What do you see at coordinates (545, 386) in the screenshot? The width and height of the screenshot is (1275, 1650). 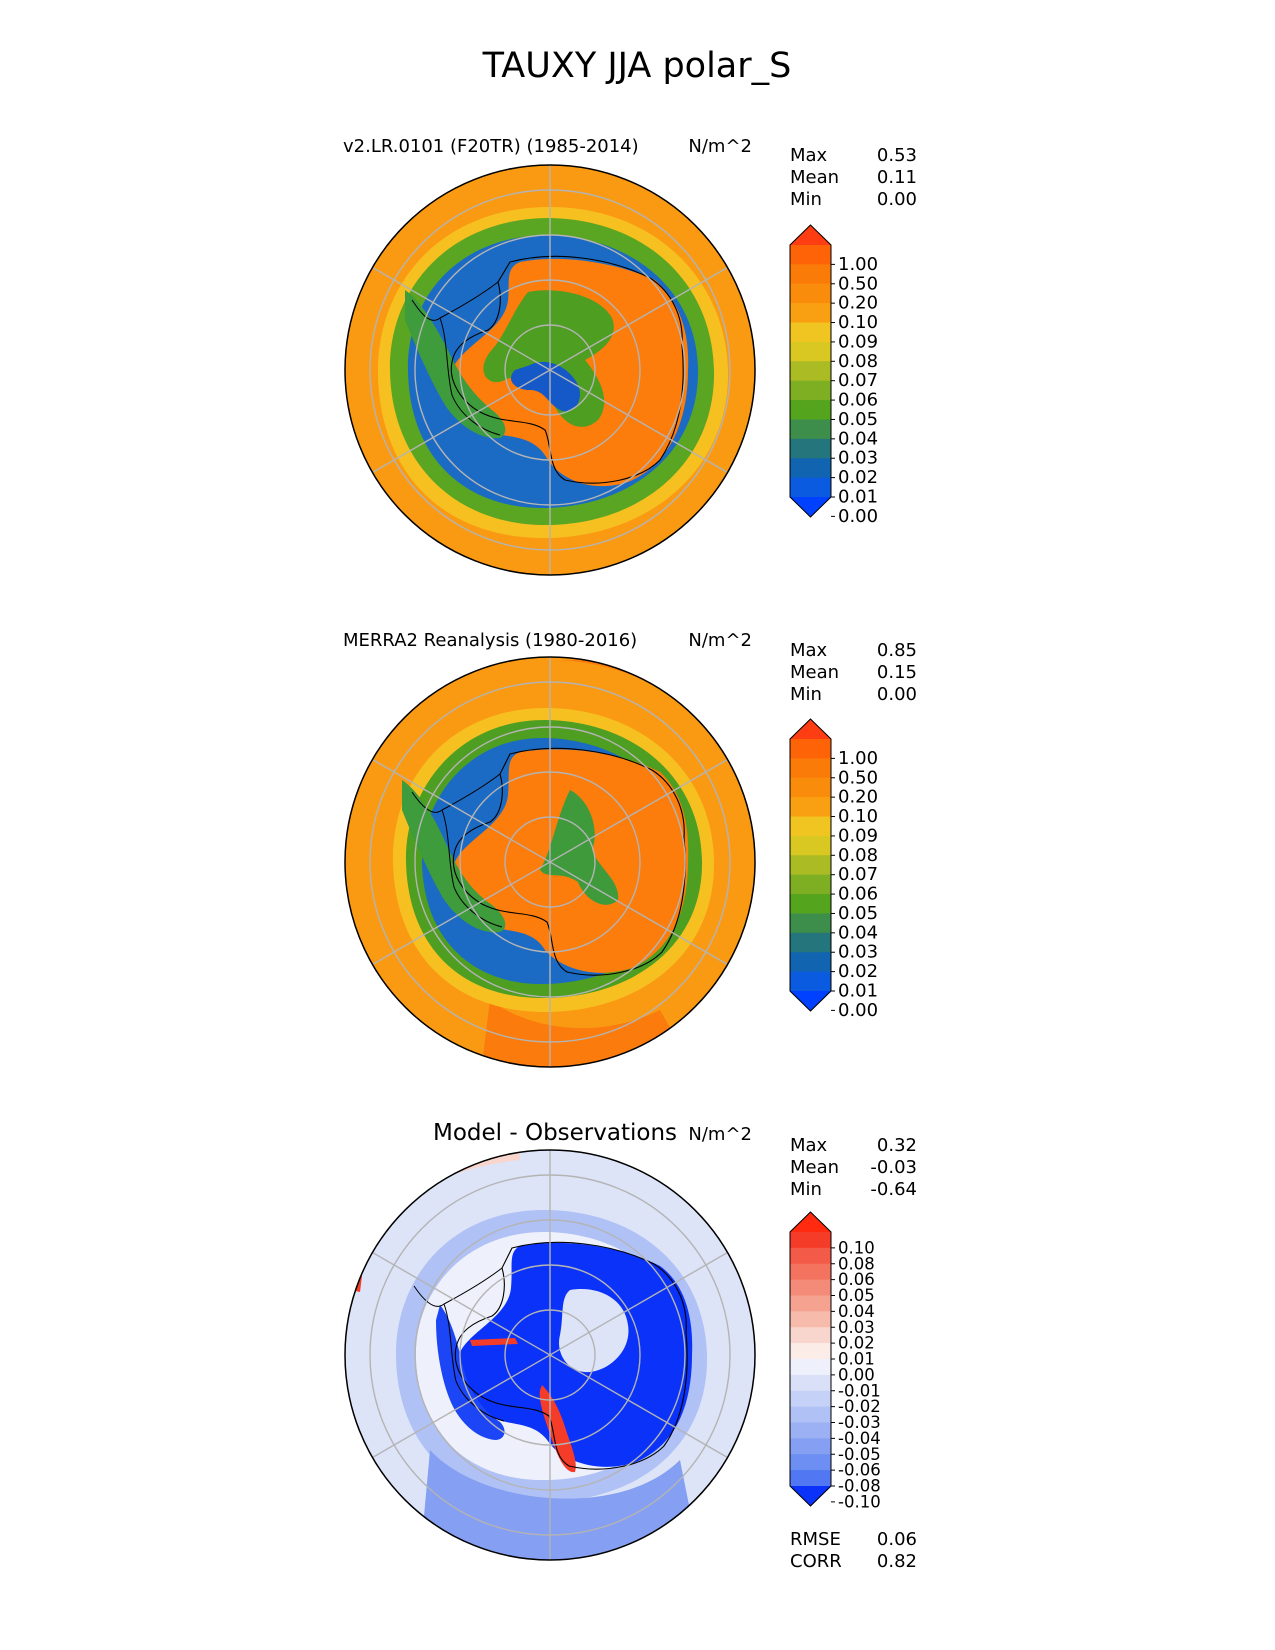 I see `interior-blue` at bounding box center [545, 386].